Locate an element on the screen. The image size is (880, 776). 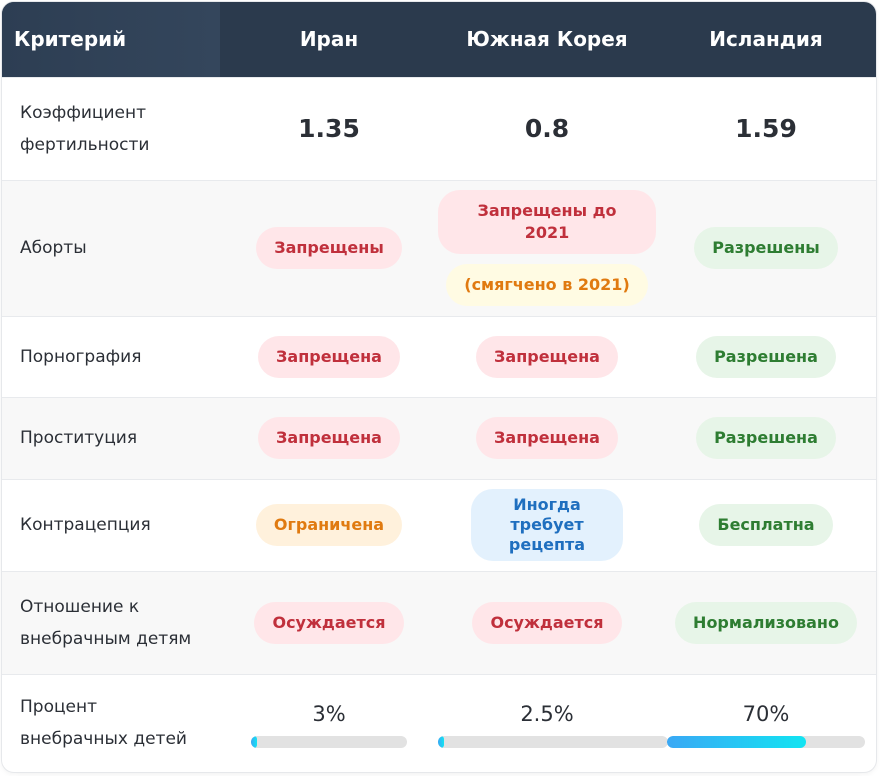
status-badge-abortion-iran: Запрещены is located at coordinates (329, 248).